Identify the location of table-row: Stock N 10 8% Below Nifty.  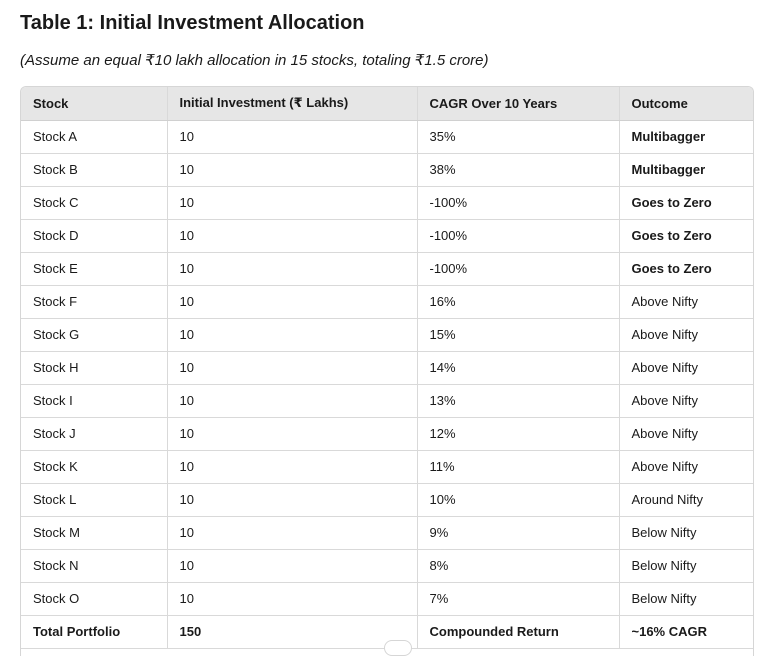
(387, 566).